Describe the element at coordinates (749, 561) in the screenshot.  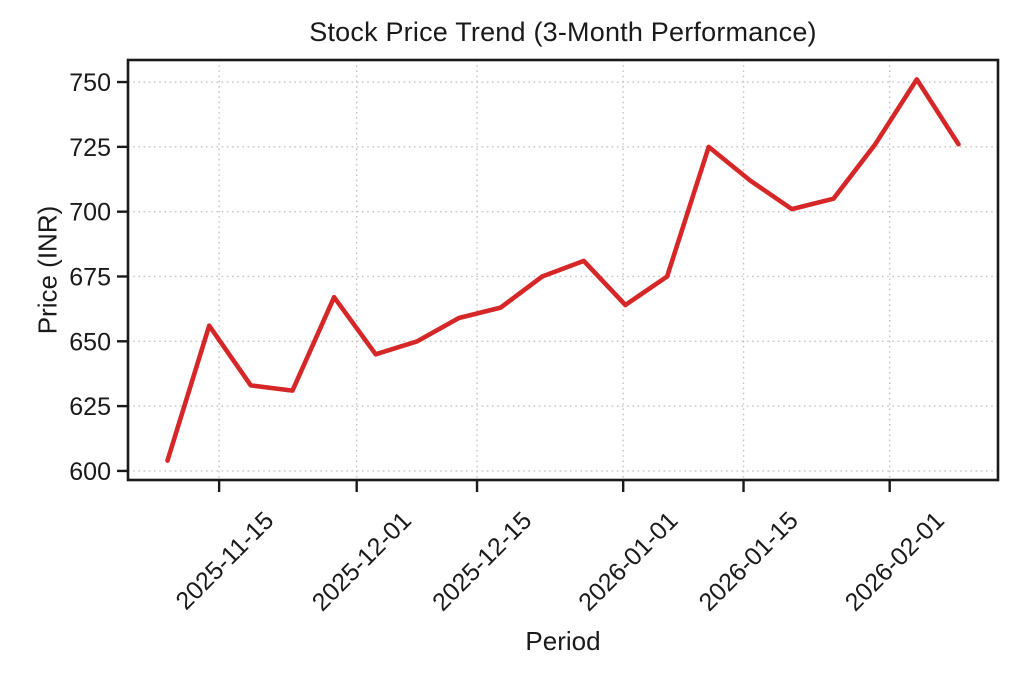
I see `x-tick-label: 2026-01-15` at that location.